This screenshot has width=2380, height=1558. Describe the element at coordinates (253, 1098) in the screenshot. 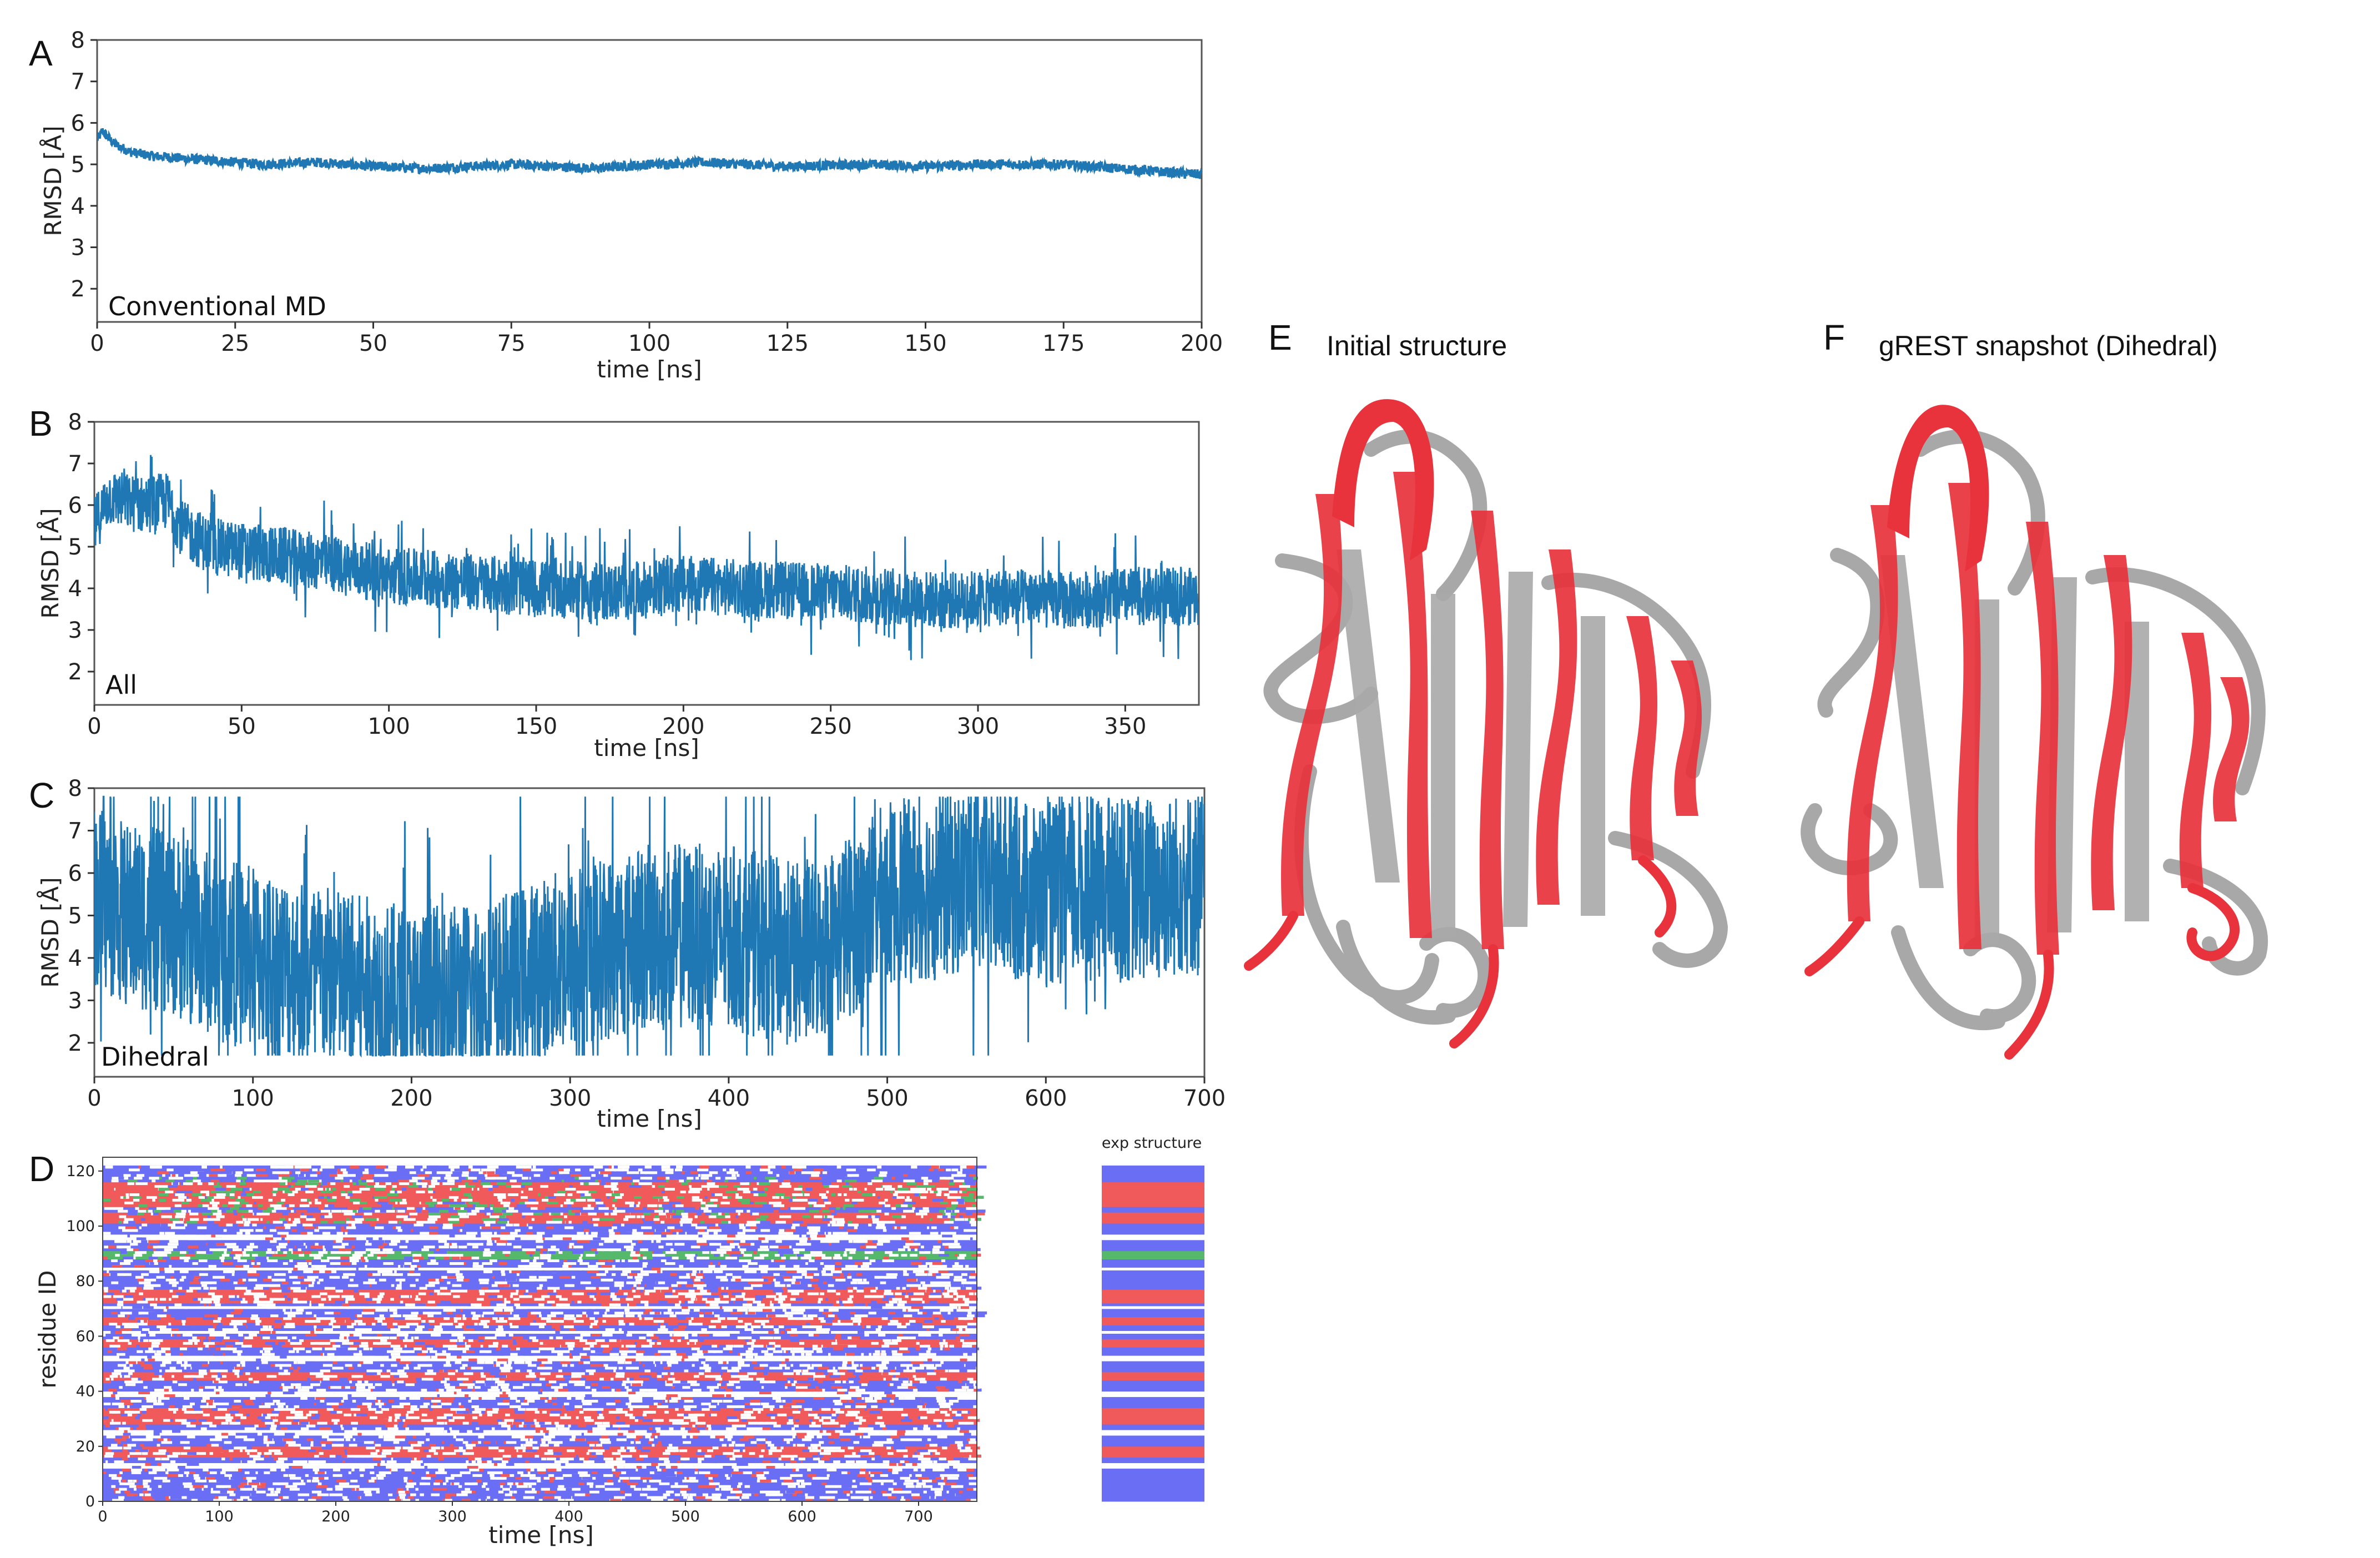

I see `x-tick-label: 100` at that location.